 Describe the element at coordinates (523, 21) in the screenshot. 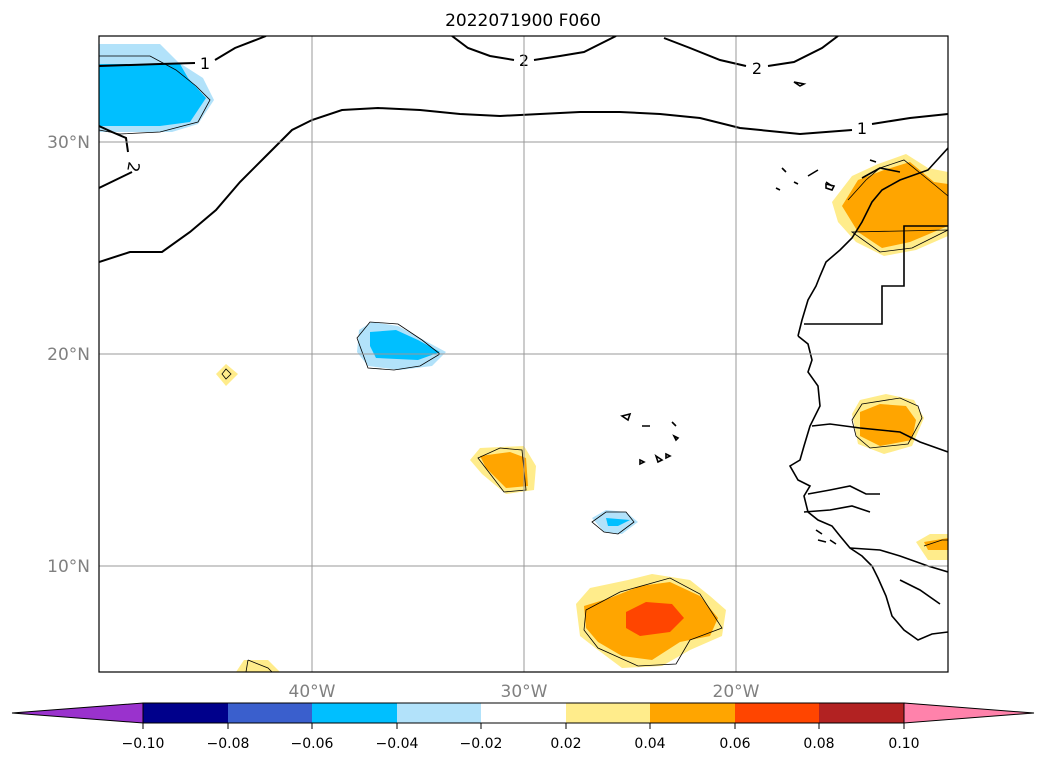

I see `figure-title: 2022071900 F060` at that location.